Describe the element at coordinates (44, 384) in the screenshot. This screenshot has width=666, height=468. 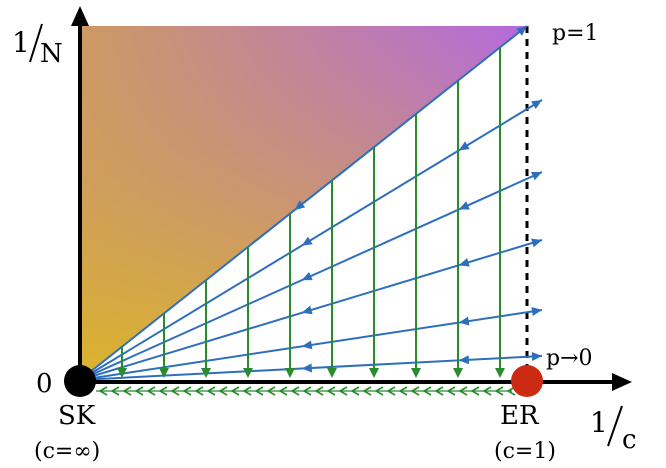
I see `origin-label: 0` at that location.